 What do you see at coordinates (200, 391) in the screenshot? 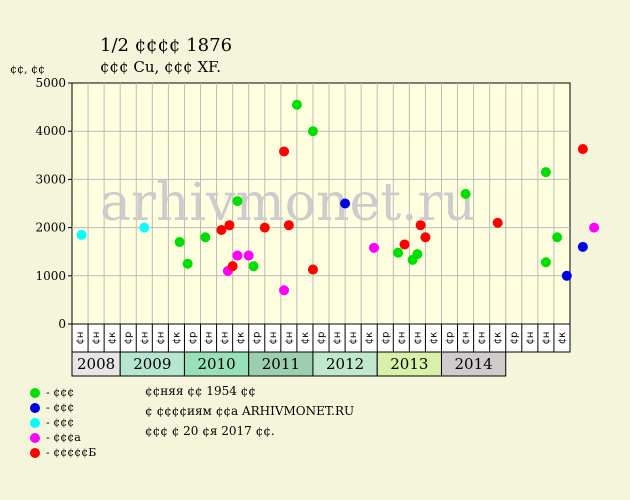
I see `note-line: ¢¢няя ¢¢ 1954 ¢¢` at bounding box center [200, 391].